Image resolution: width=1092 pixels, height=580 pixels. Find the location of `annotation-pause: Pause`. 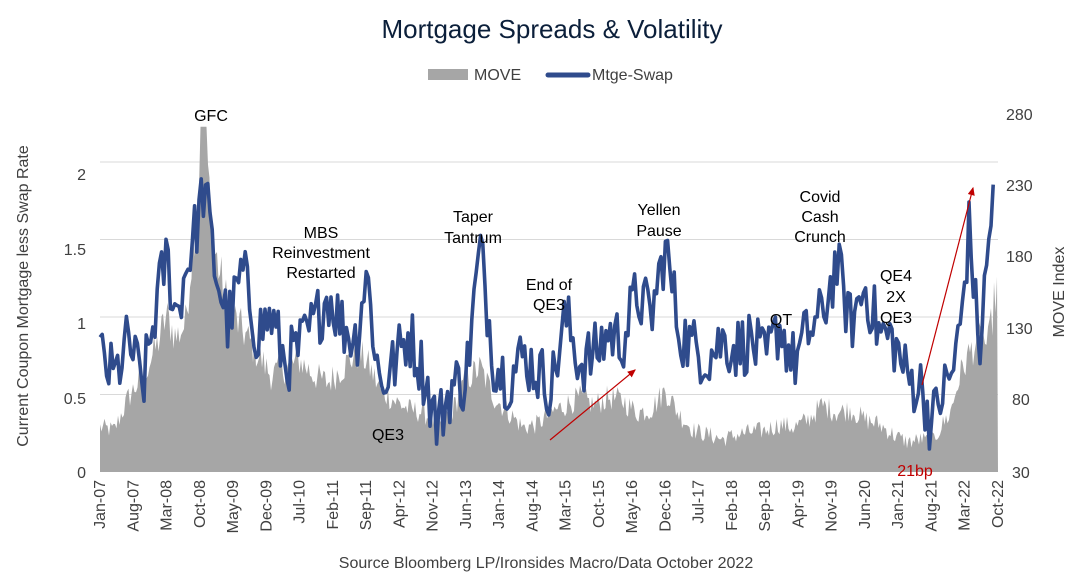

annotation-pause: Pause is located at coordinates (658, 231).